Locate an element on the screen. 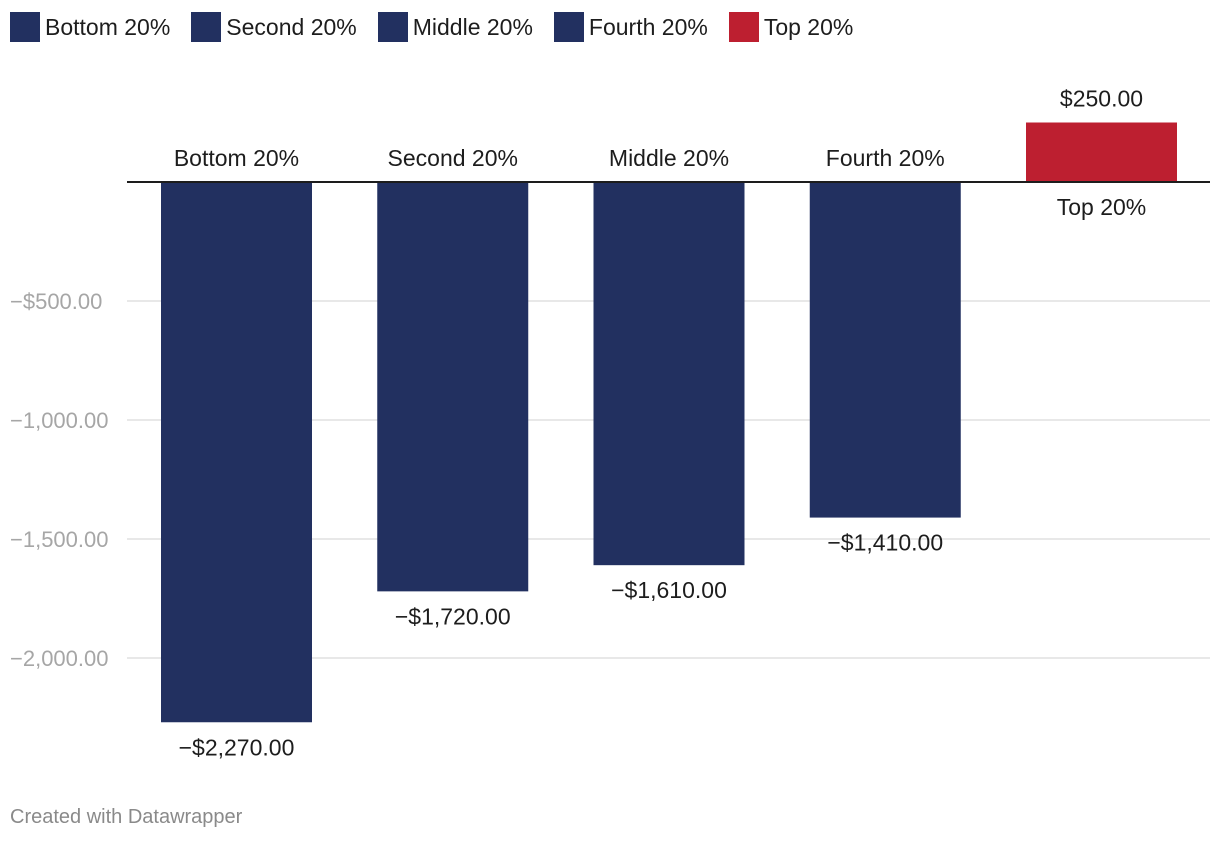 This screenshot has width=1220, height=844. legend-item: Fourth 20% is located at coordinates (630, 27).